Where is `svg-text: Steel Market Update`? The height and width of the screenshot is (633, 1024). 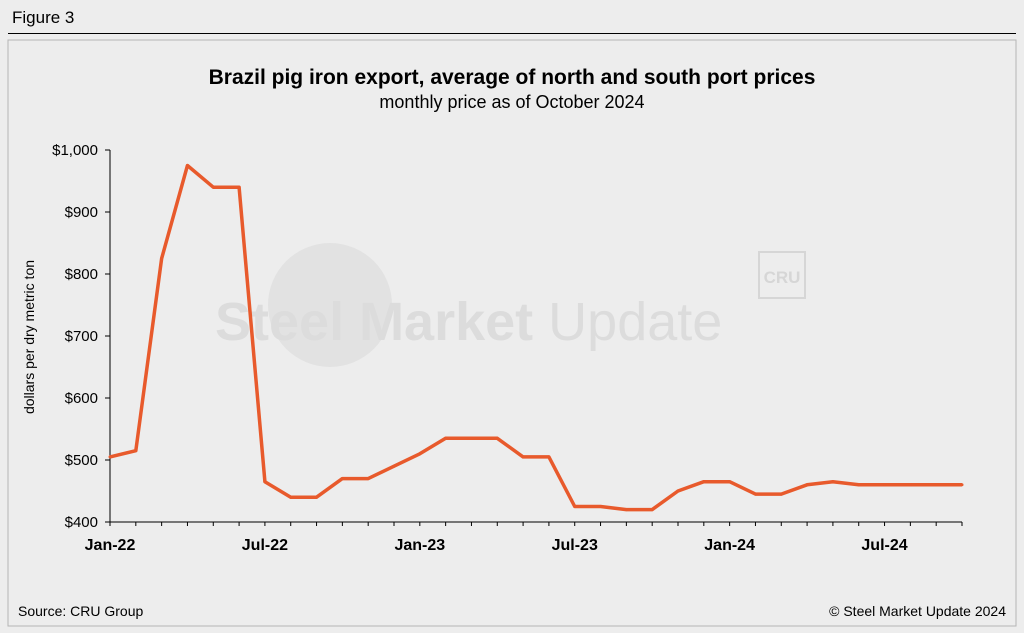
svg-text: Steel Market Update is located at coordinates (468, 322).